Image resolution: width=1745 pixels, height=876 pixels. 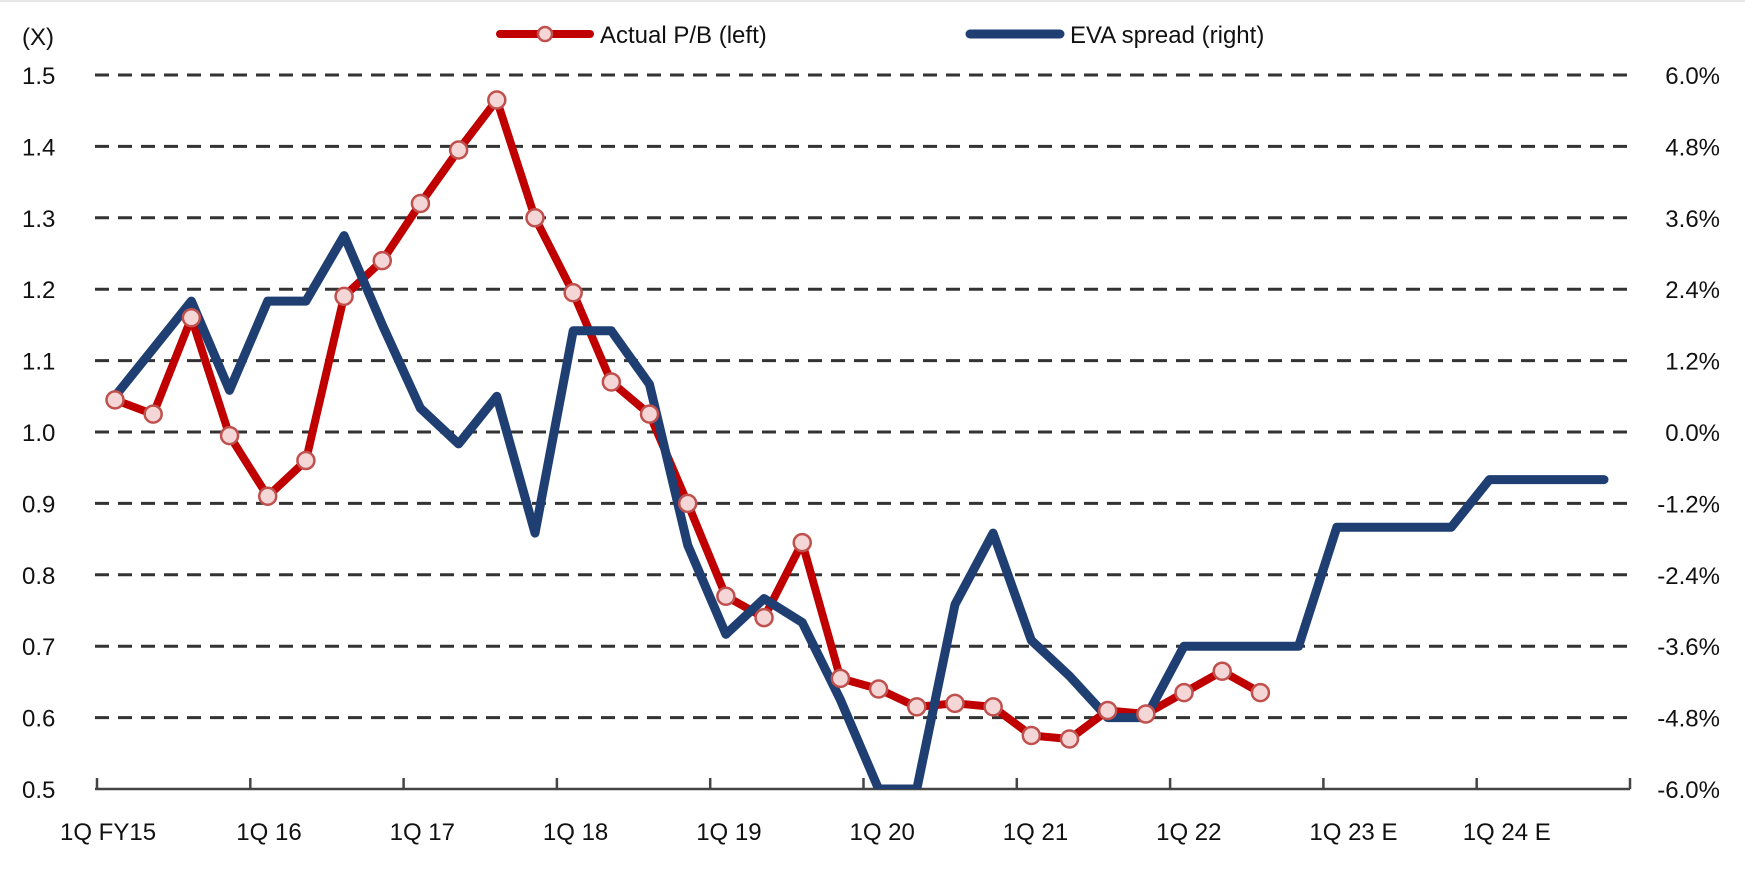 I want to click on y-left-tick-label: 0.8, so click(x=38, y=576).